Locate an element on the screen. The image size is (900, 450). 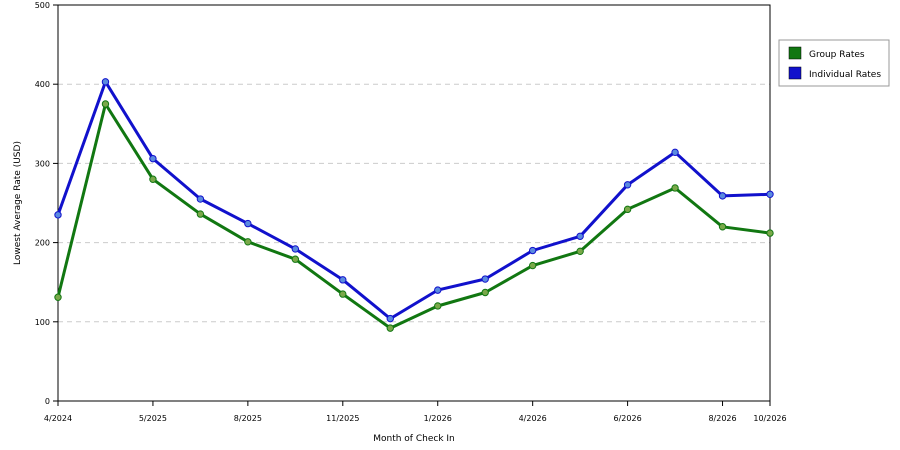
legend-label-group-rates: Group Rates is located at coordinates (837, 55).